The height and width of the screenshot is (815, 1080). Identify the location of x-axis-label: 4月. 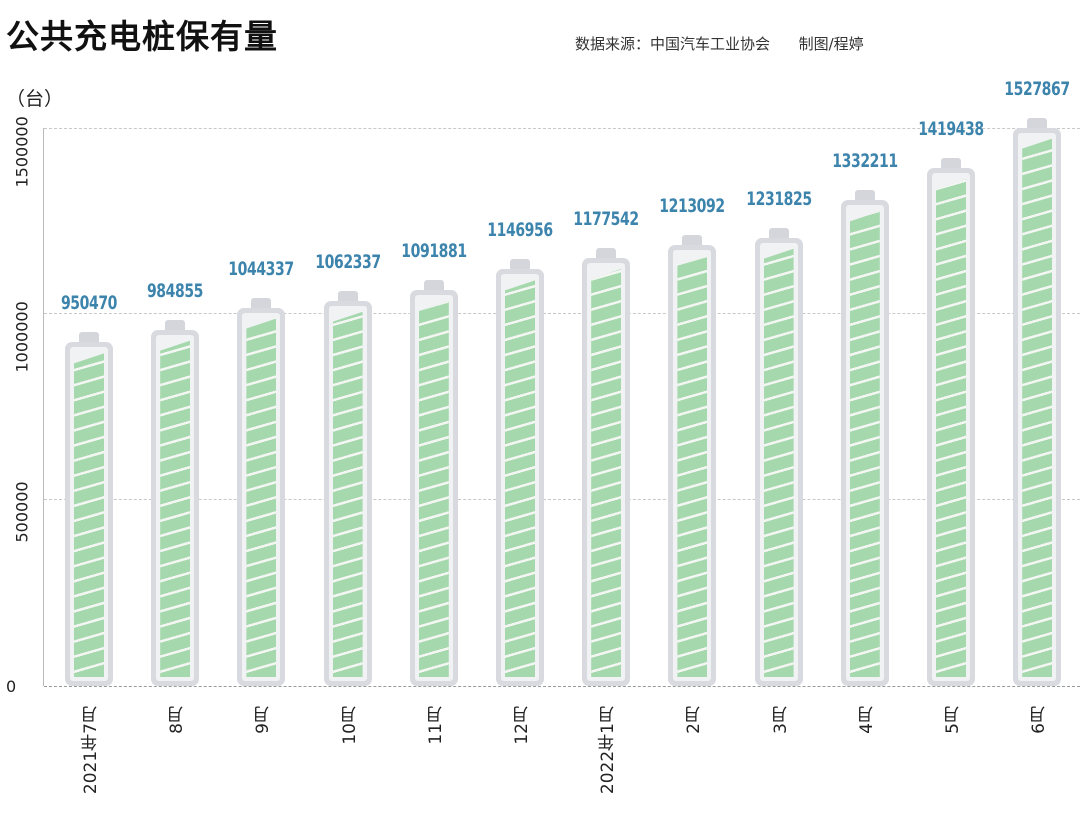
(866, 720).